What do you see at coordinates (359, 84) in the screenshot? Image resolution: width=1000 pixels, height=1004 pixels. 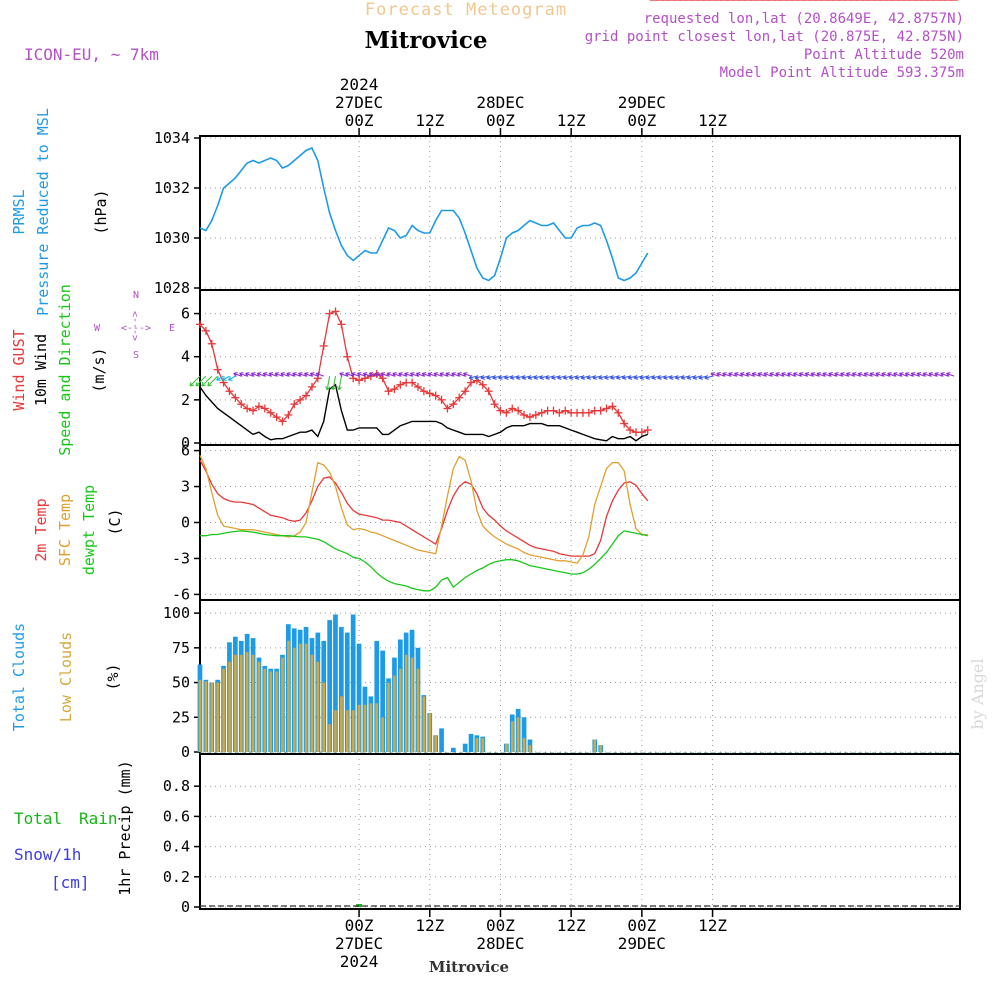 I see `top-time-label: 2024` at bounding box center [359, 84].